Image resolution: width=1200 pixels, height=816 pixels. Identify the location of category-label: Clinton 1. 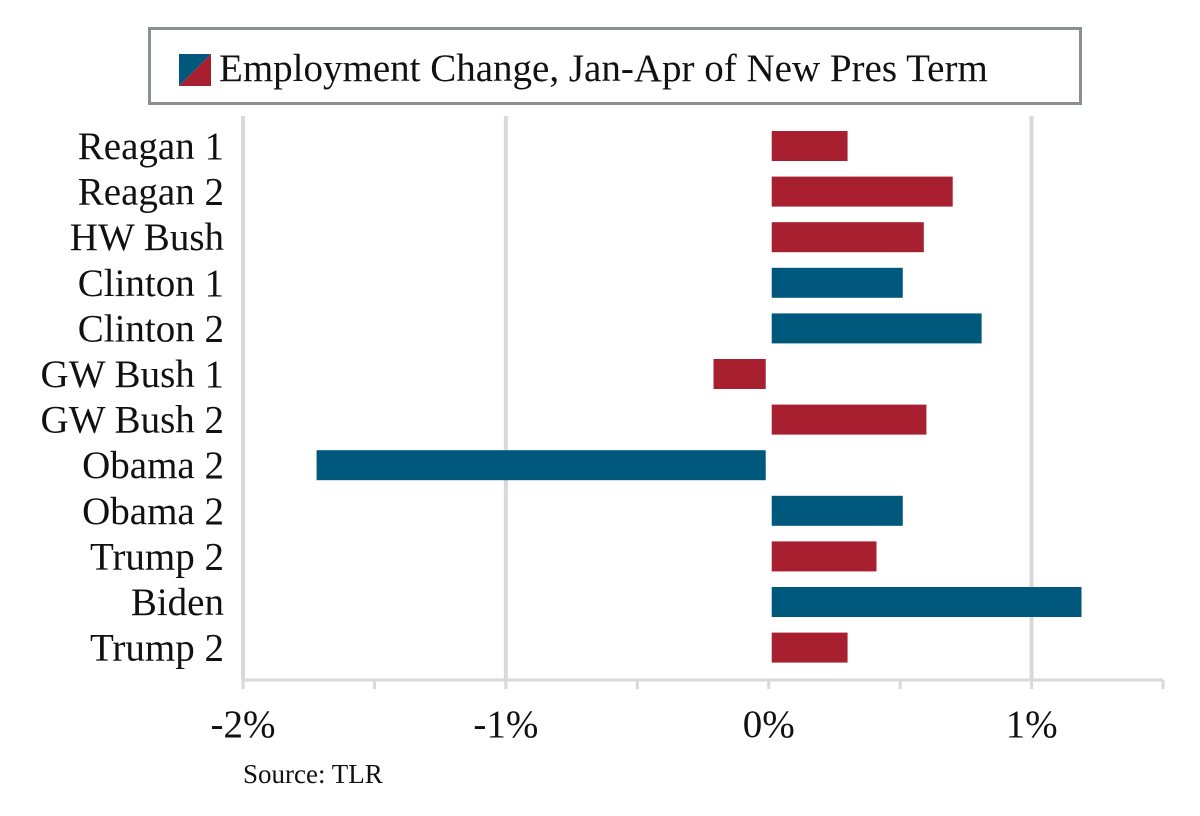
(151, 283).